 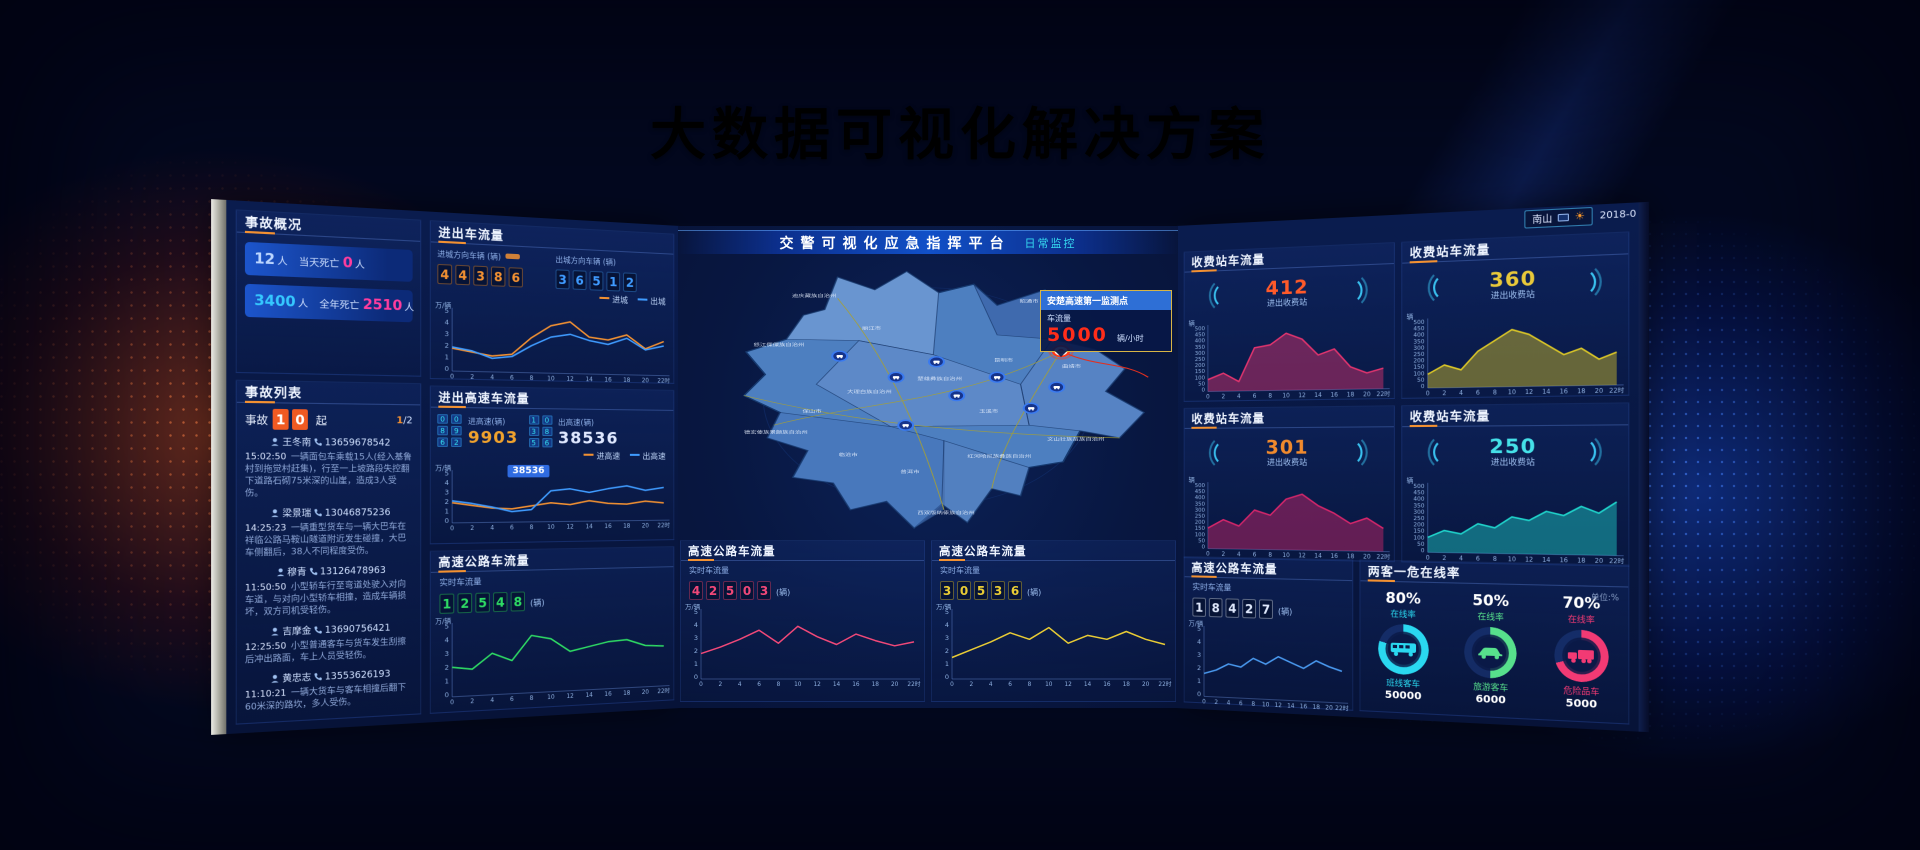 What do you see at coordinates (1164, 684) in the screenshot?
I see `svg-text: 22时` at bounding box center [1164, 684].